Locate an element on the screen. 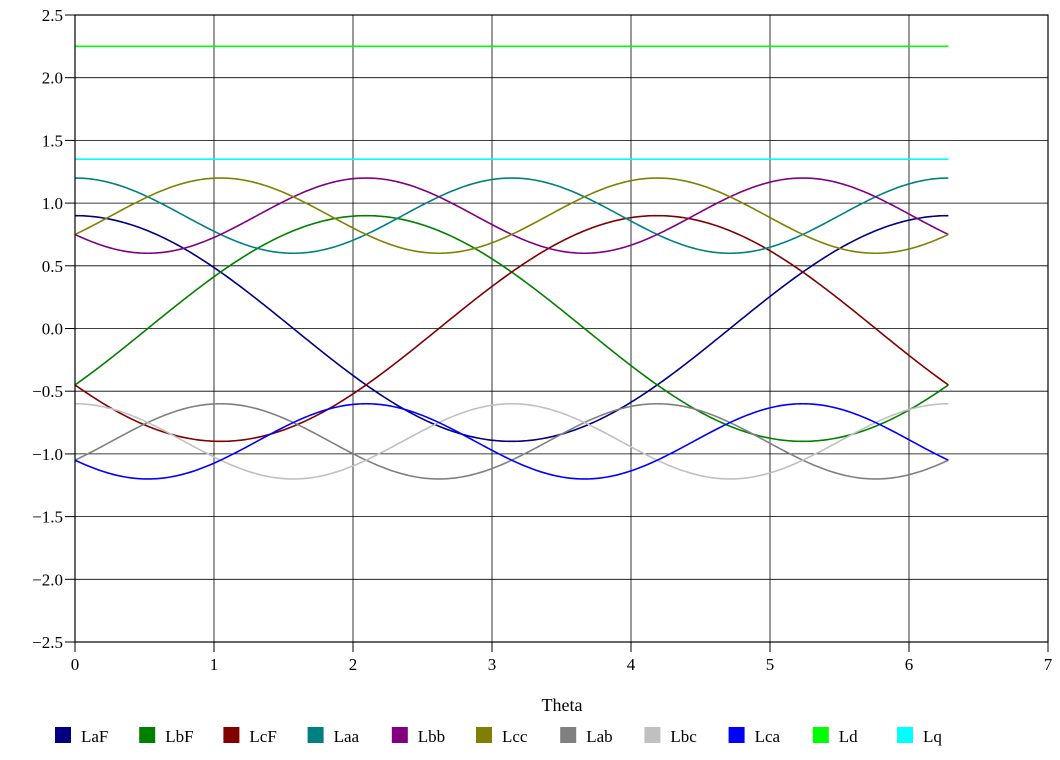 The width and height of the screenshot is (1060, 760). legend-label-lab: Lab is located at coordinates (599, 736).